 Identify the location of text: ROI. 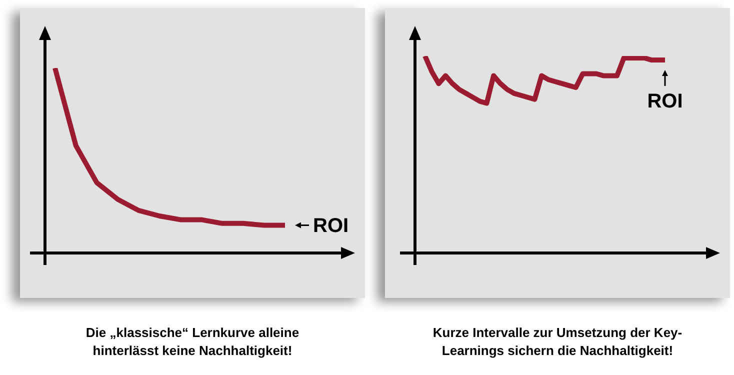
(331, 225).